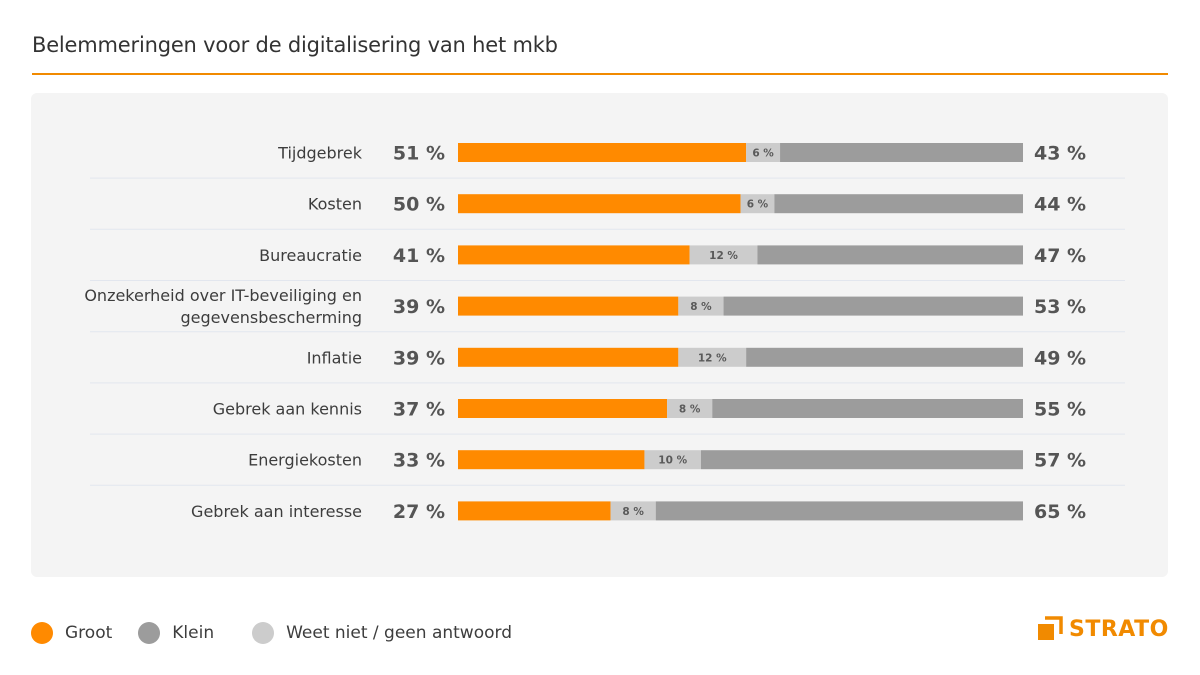 The image size is (1200, 675). I want to click on data-label-groot: 41 %, so click(419, 256).